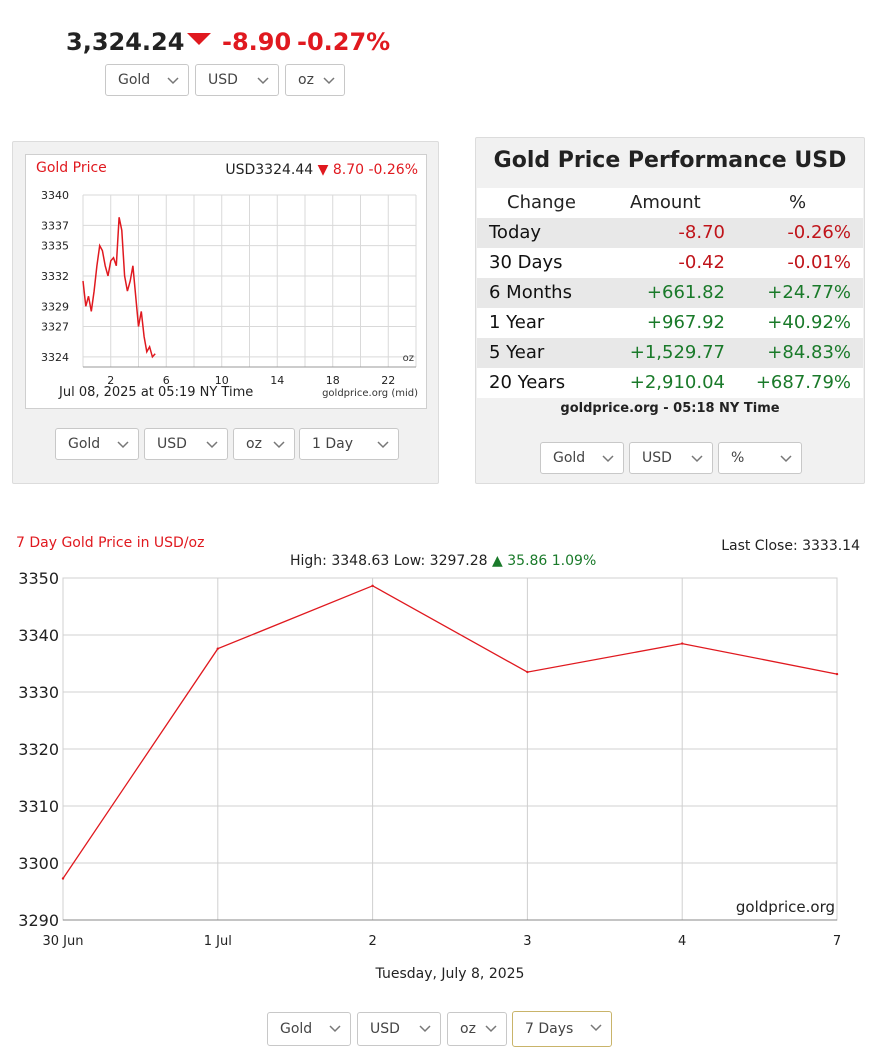 This screenshot has height=1052, width=890. Describe the element at coordinates (38, 749) in the screenshot. I see `big-y-tick-label: 3320` at that location.